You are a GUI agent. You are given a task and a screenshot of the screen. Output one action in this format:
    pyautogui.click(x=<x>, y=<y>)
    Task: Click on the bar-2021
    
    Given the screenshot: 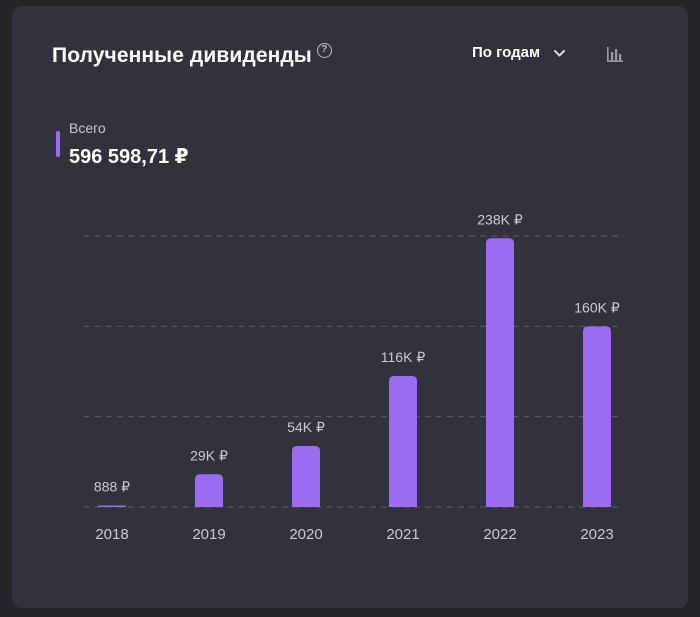 What is the action you would take?
    pyautogui.click(x=403, y=441)
    